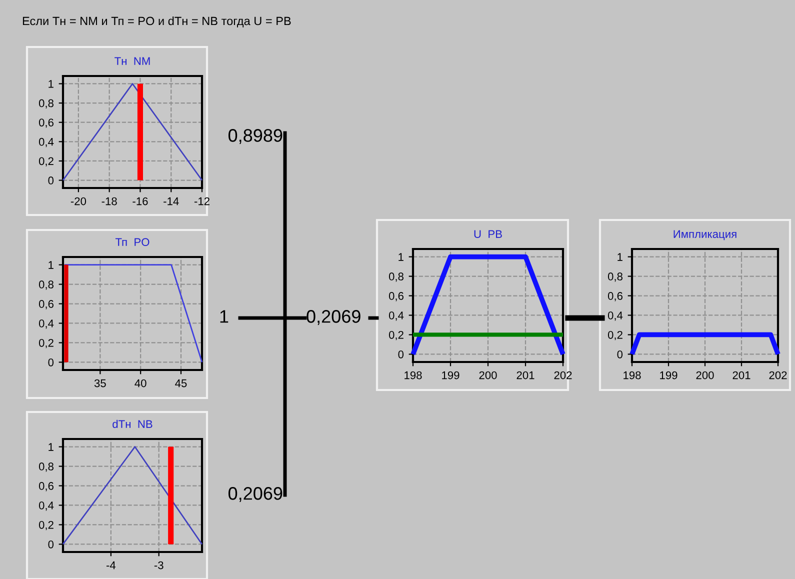 The image size is (795, 579). Describe the element at coordinates (255, 136) in the screenshot. I see `text: 0,8989` at that location.